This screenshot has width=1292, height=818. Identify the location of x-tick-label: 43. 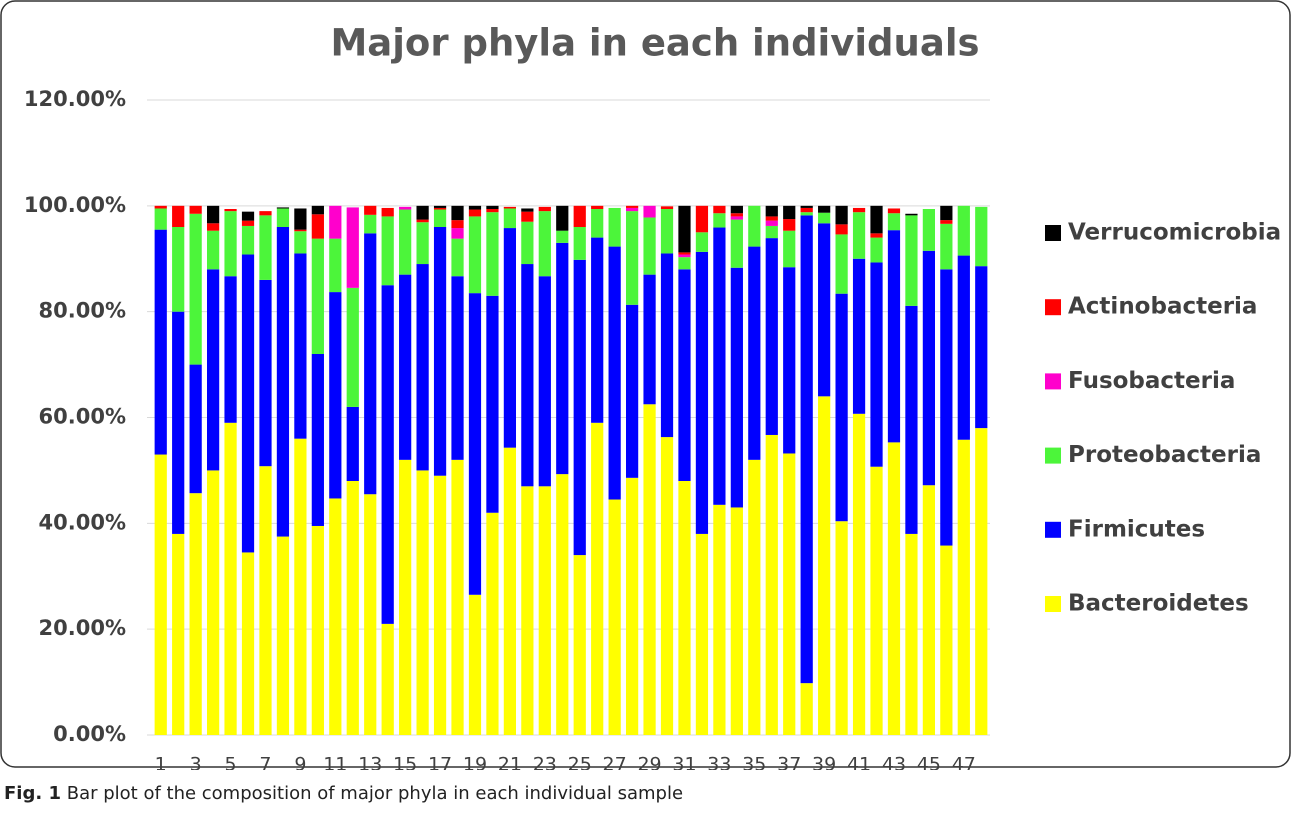
(894, 762).